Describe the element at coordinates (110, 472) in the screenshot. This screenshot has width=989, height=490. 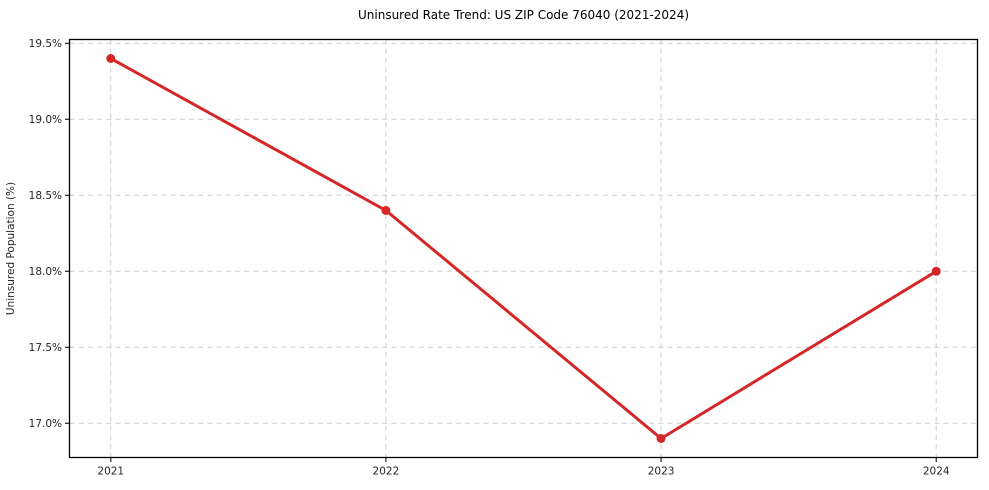
I see `x-tick-label: 2021` at that location.